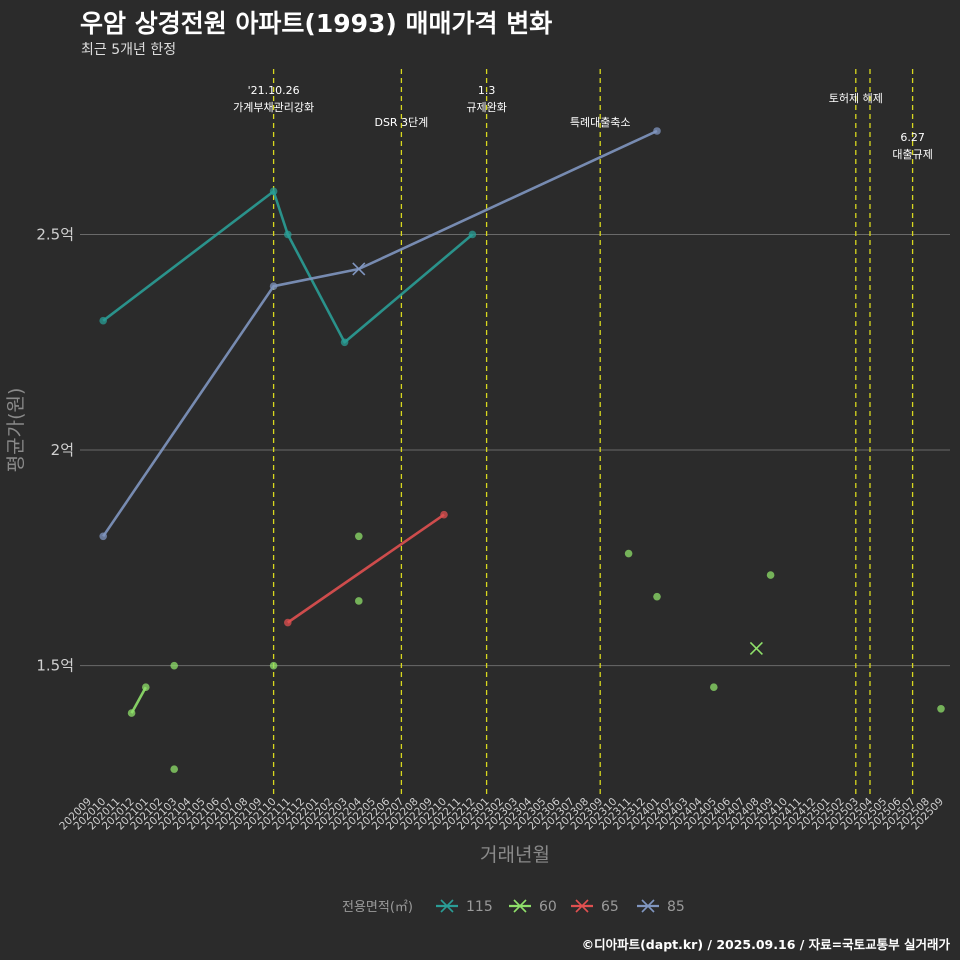 Image resolution: width=960 pixels, height=960 pixels. I want to click on y-tick-label: 2.5억, so click(55, 234).